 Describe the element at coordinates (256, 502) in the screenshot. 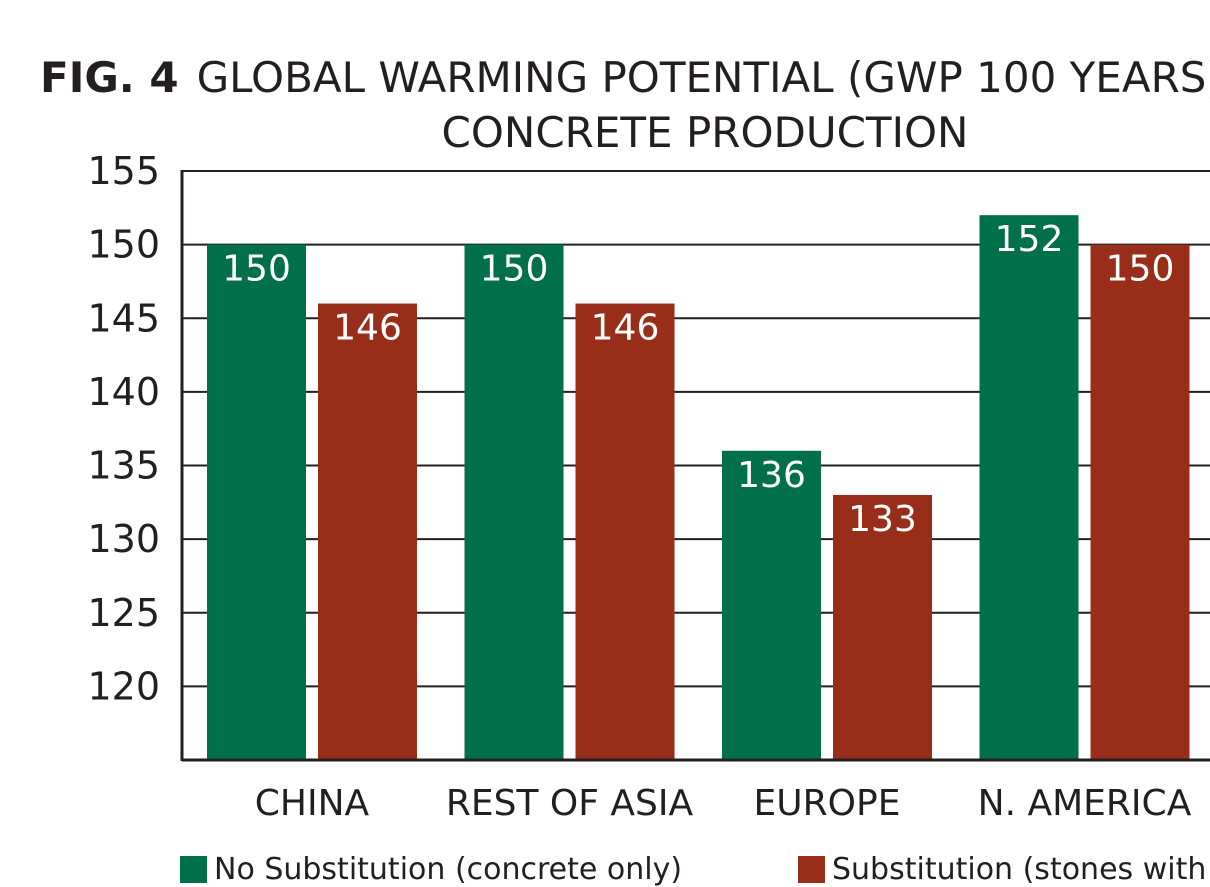

I see `bar-china-no-substitution` at that location.